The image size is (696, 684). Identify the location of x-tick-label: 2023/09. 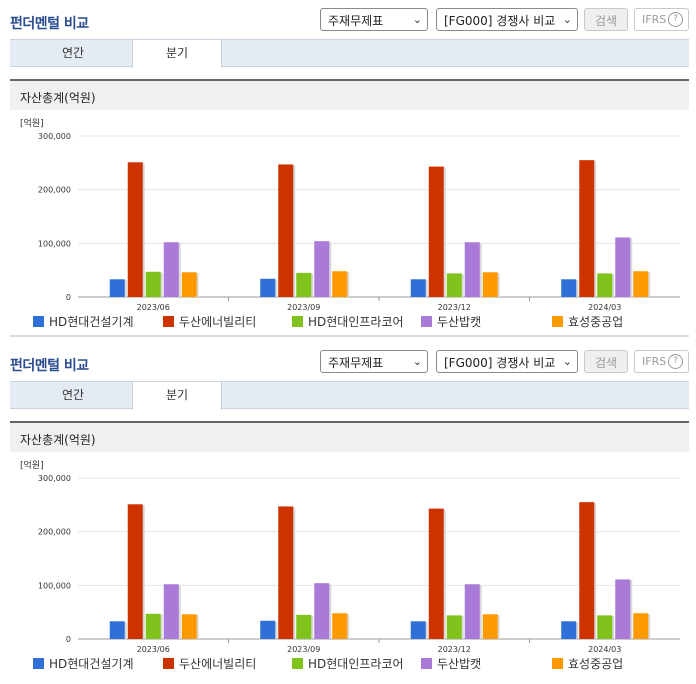
(303, 649).